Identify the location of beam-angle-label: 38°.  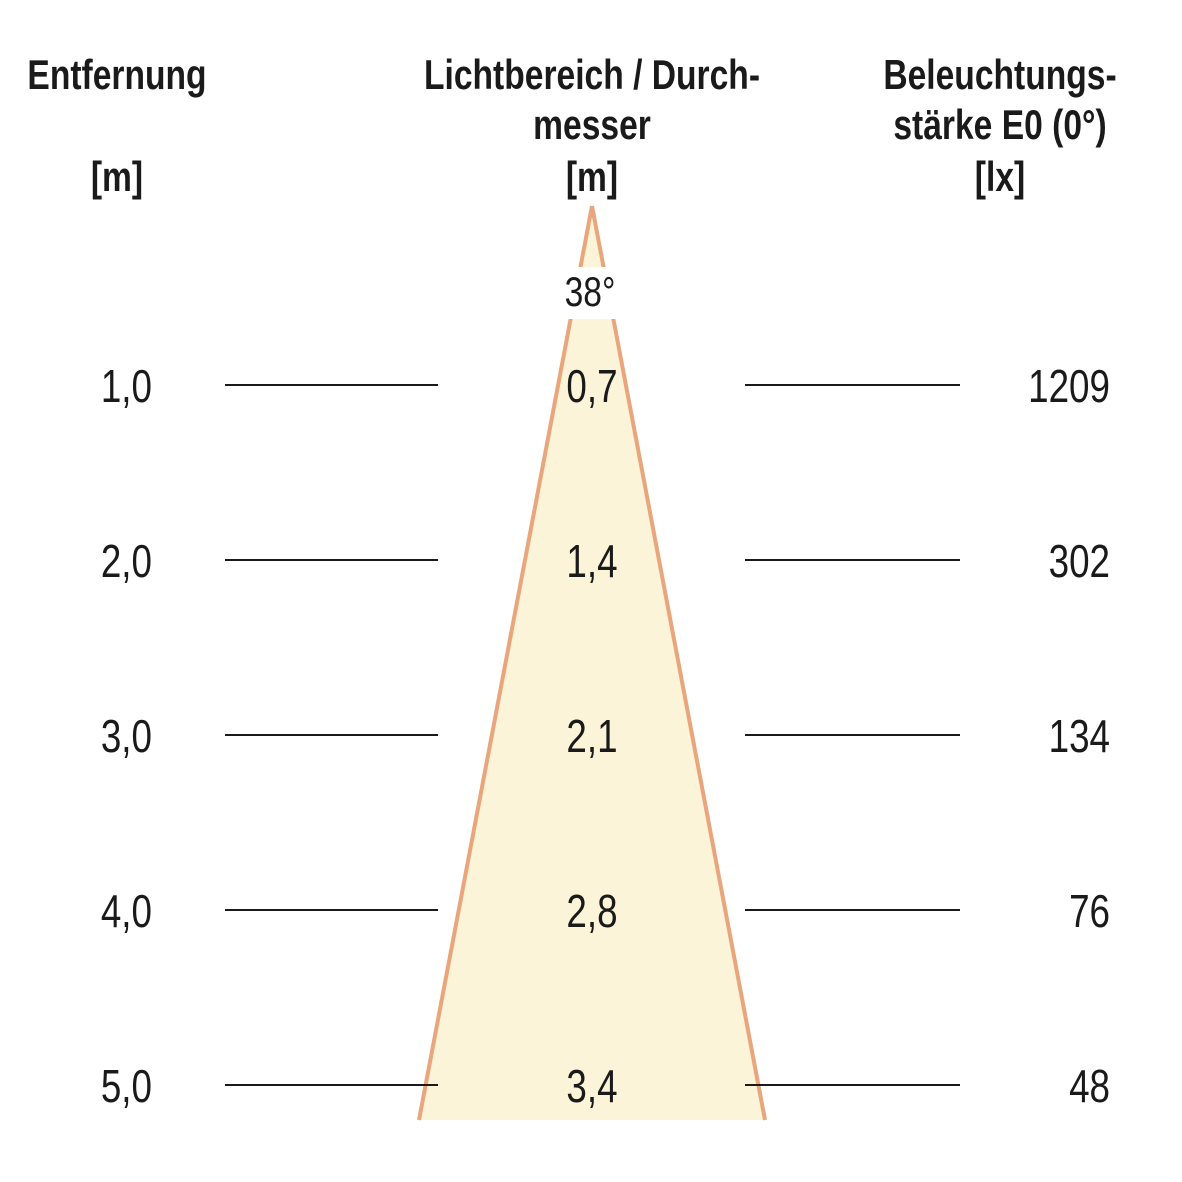
(590, 291).